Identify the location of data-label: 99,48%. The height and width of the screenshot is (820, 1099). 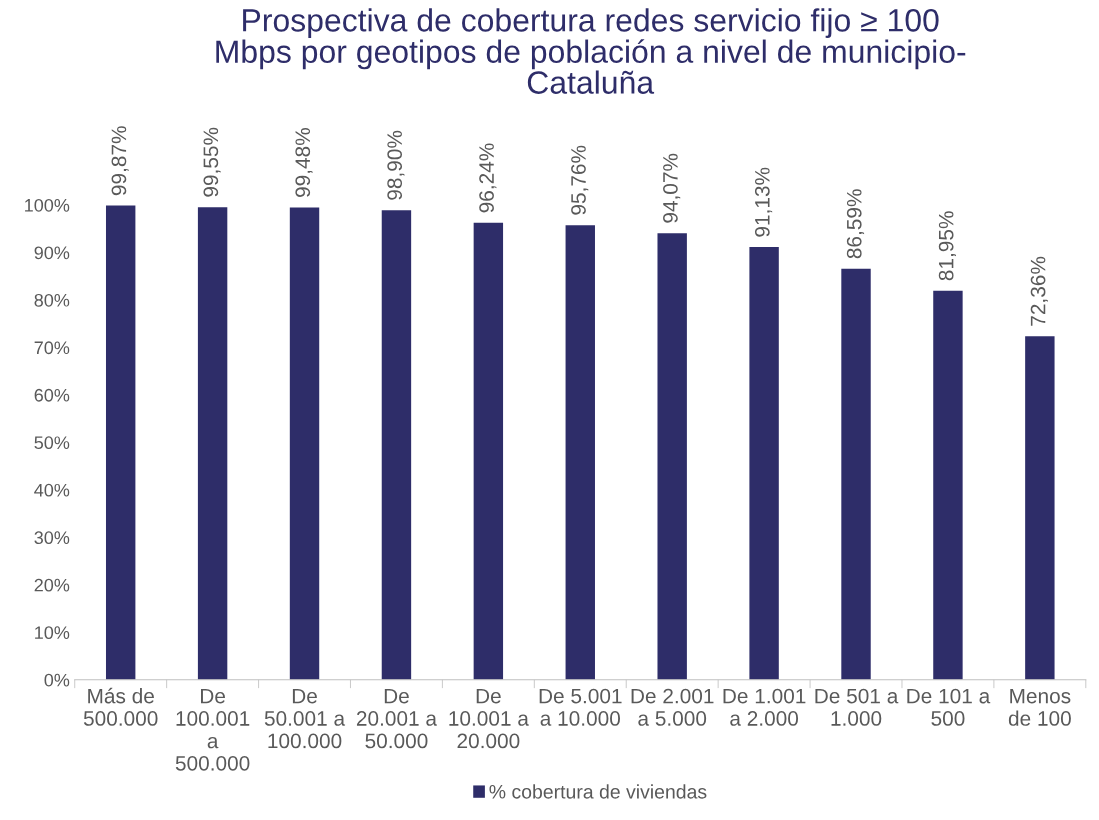
(304, 162).